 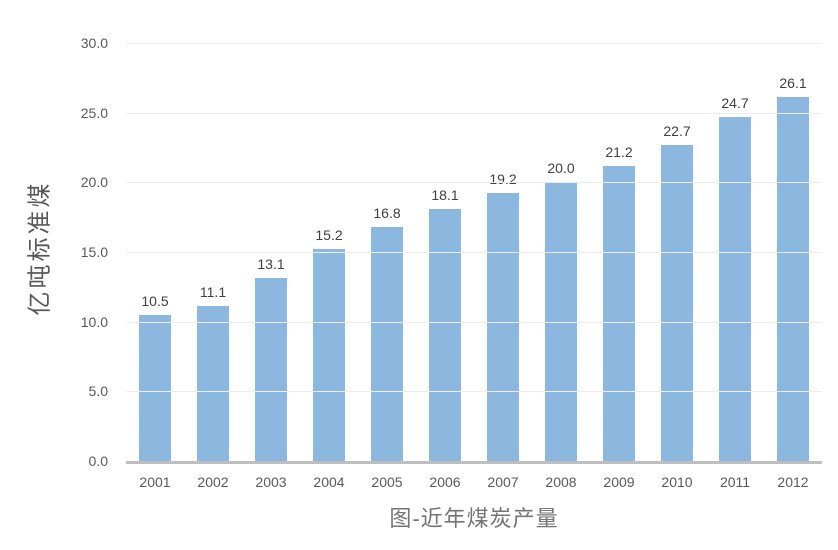 What do you see at coordinates (619, 482) in the screenshot?
I see `x-tick-label: 2009` at bounding box center [619, 482].